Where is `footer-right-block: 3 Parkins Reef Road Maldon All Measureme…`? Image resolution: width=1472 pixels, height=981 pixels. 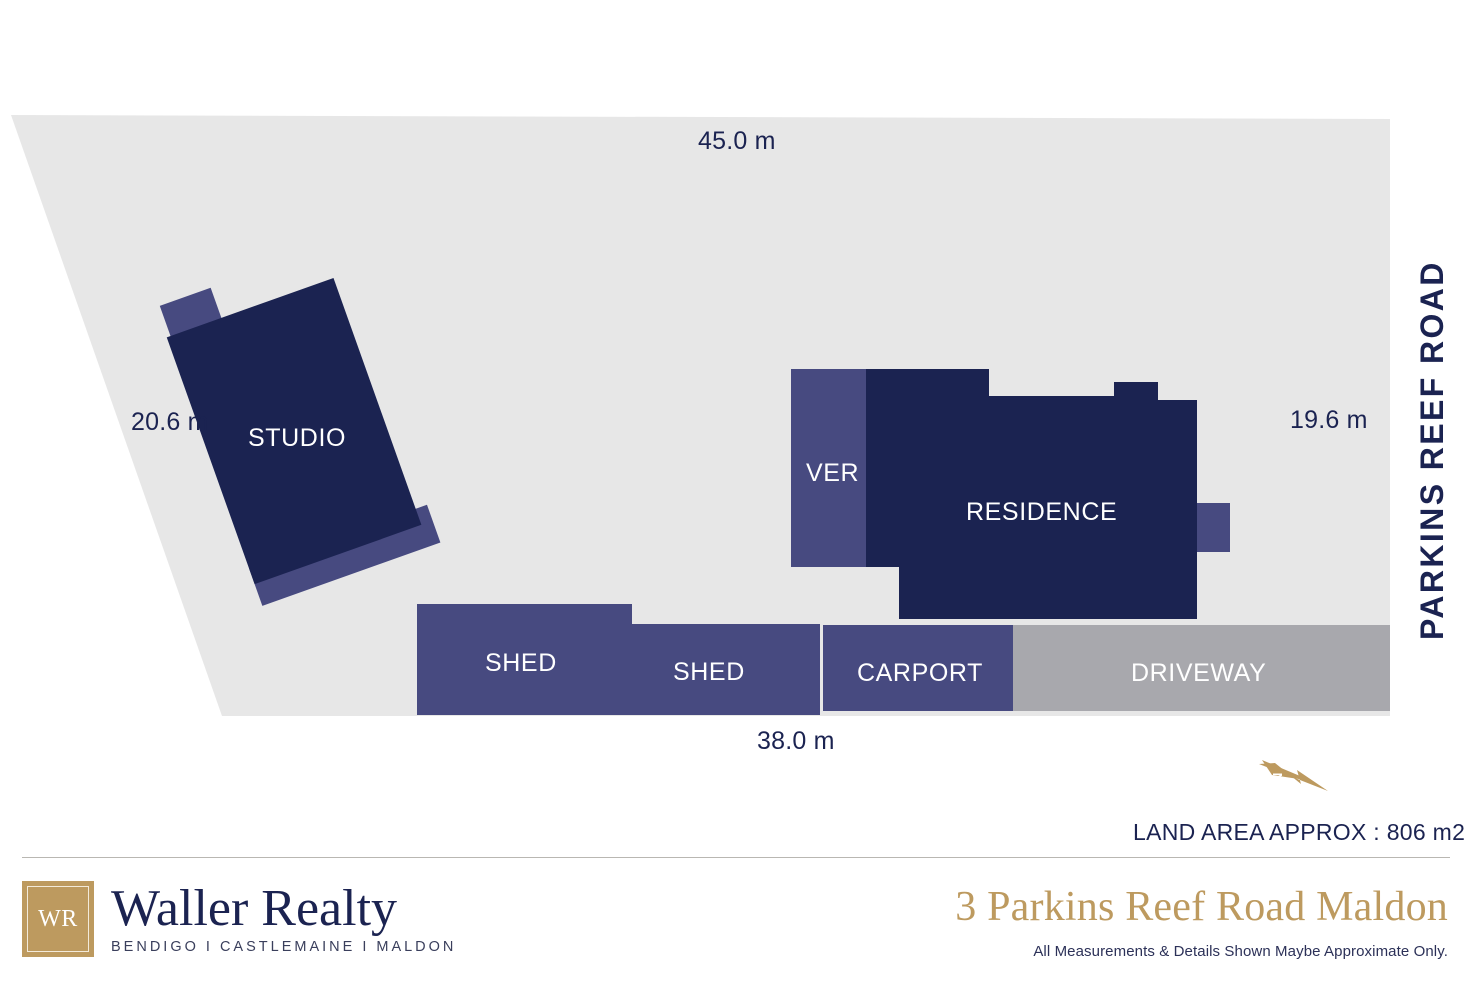
footer-right-block: 3 Parkins Reef Road Maldon All Measureme… is located at coordinates (1201, 921).